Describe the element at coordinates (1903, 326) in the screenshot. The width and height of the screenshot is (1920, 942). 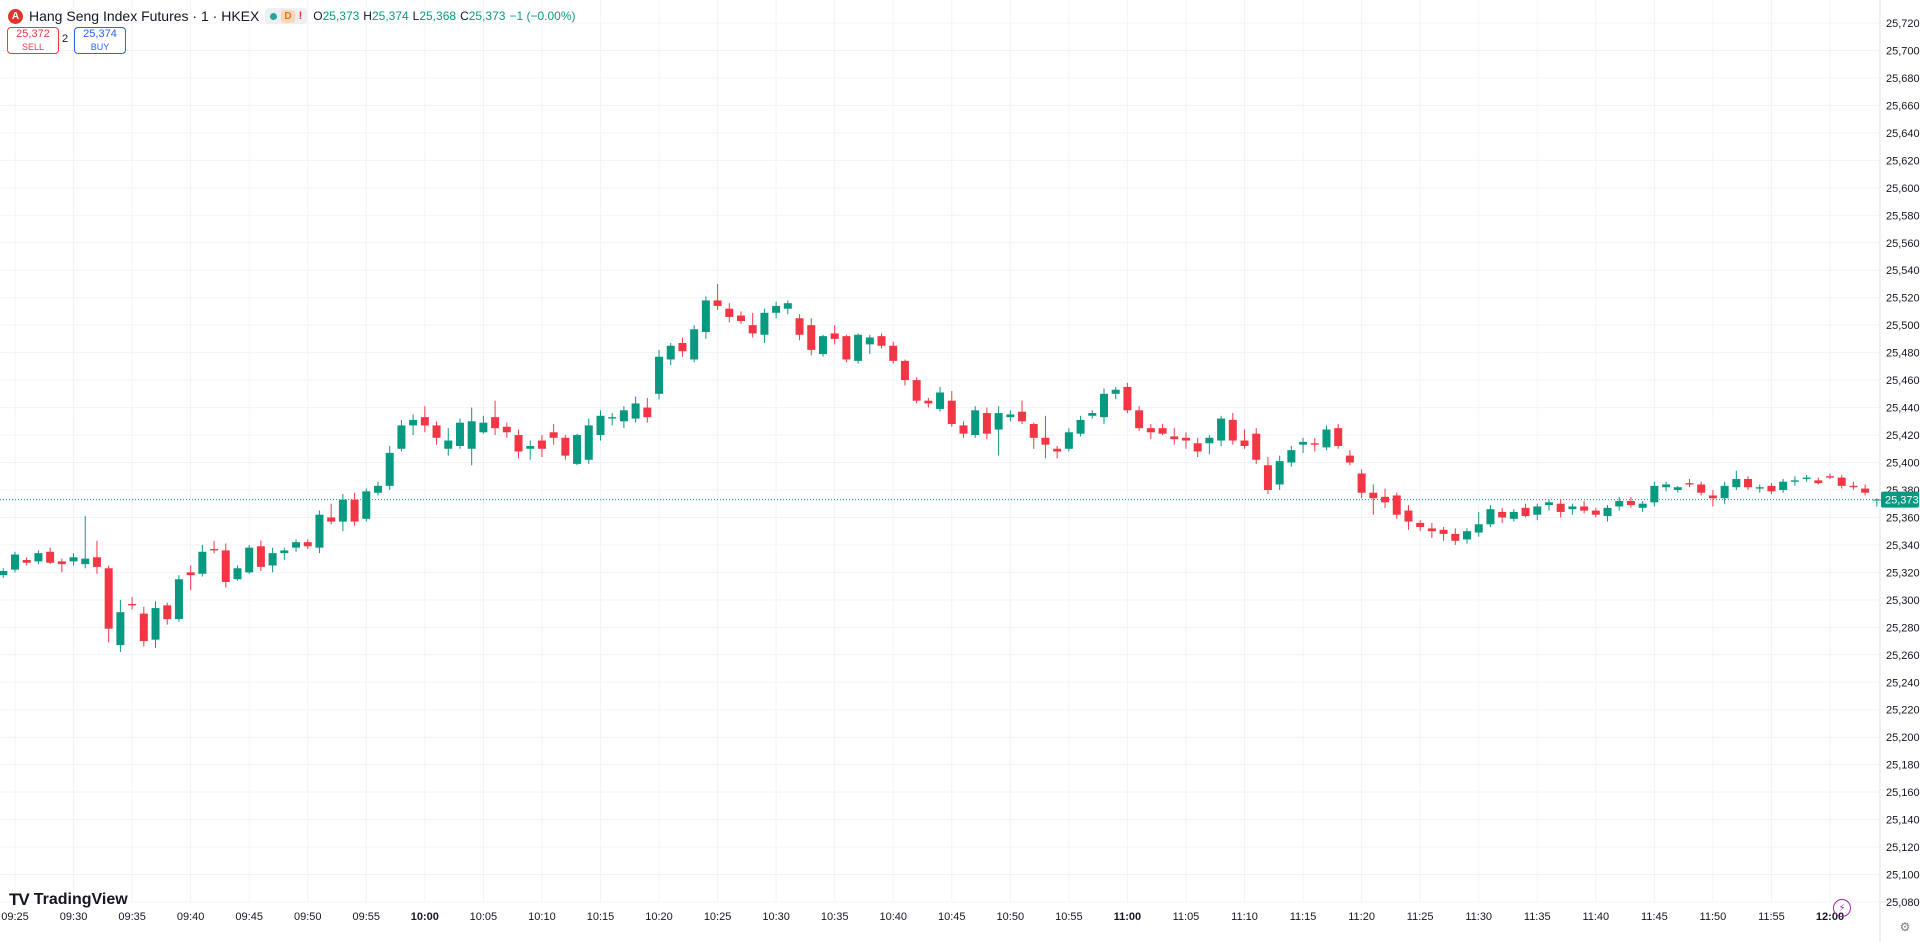
I see `y-tick-label: 25,500` at that location.